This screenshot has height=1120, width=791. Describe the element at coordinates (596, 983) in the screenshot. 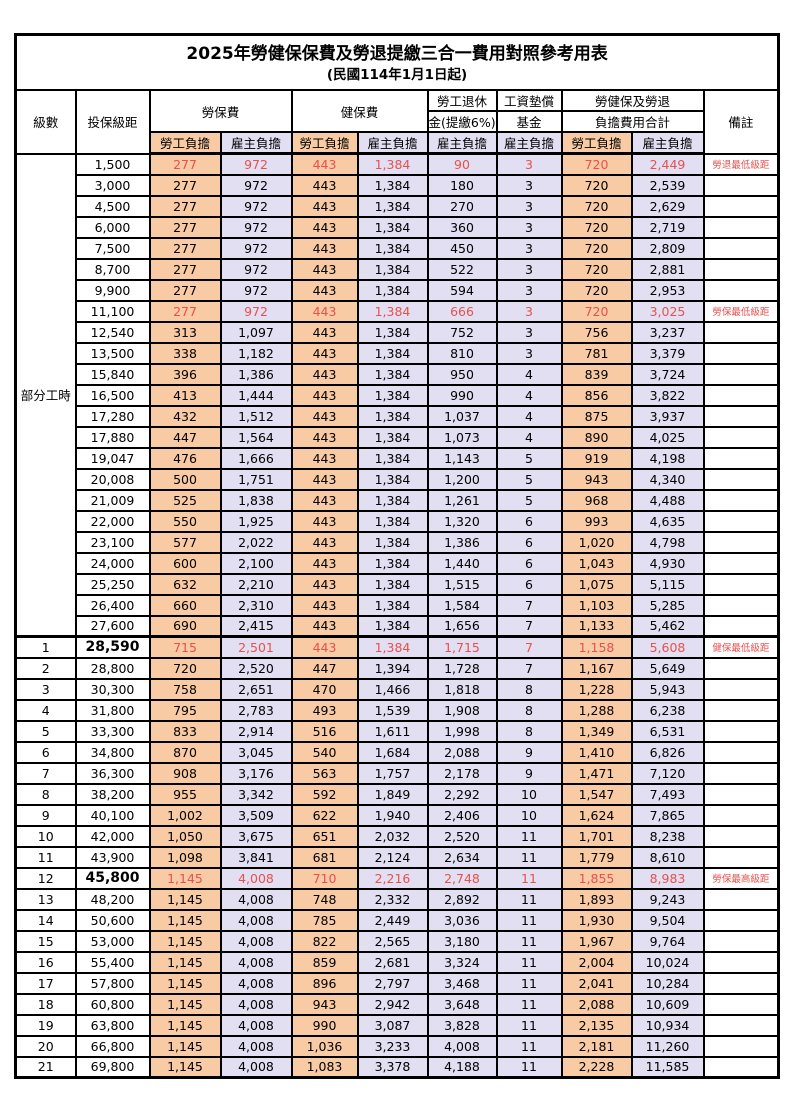

I see `total-employee-fee-cell: 2,041` at that location.